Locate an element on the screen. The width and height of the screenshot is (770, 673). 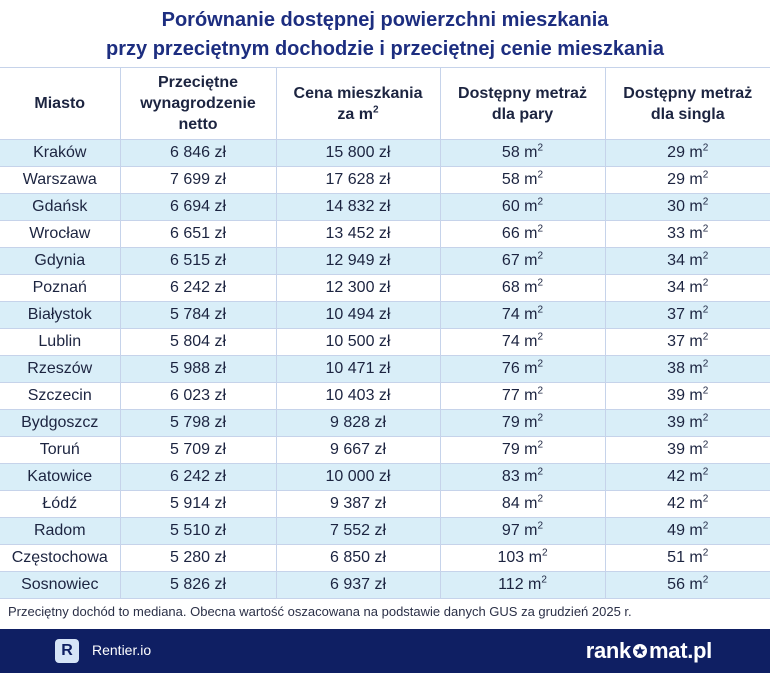
city-cell: Gdańsk is located at coordinates (60, 207).